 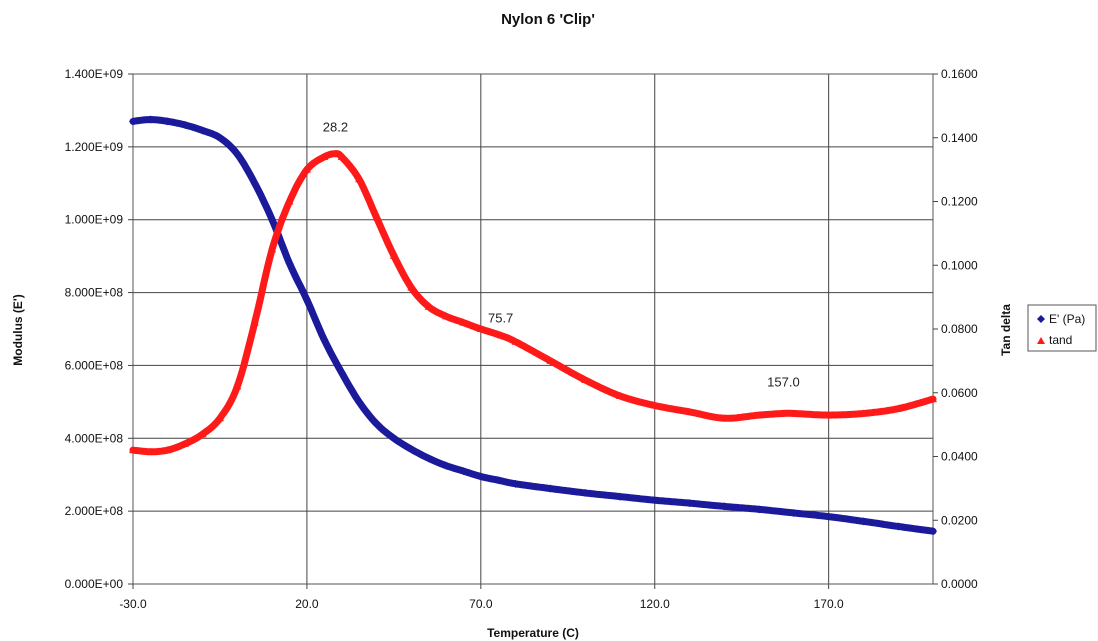 I want to click on y2-tick-label: 0.1000, so click(x=959, y=265).